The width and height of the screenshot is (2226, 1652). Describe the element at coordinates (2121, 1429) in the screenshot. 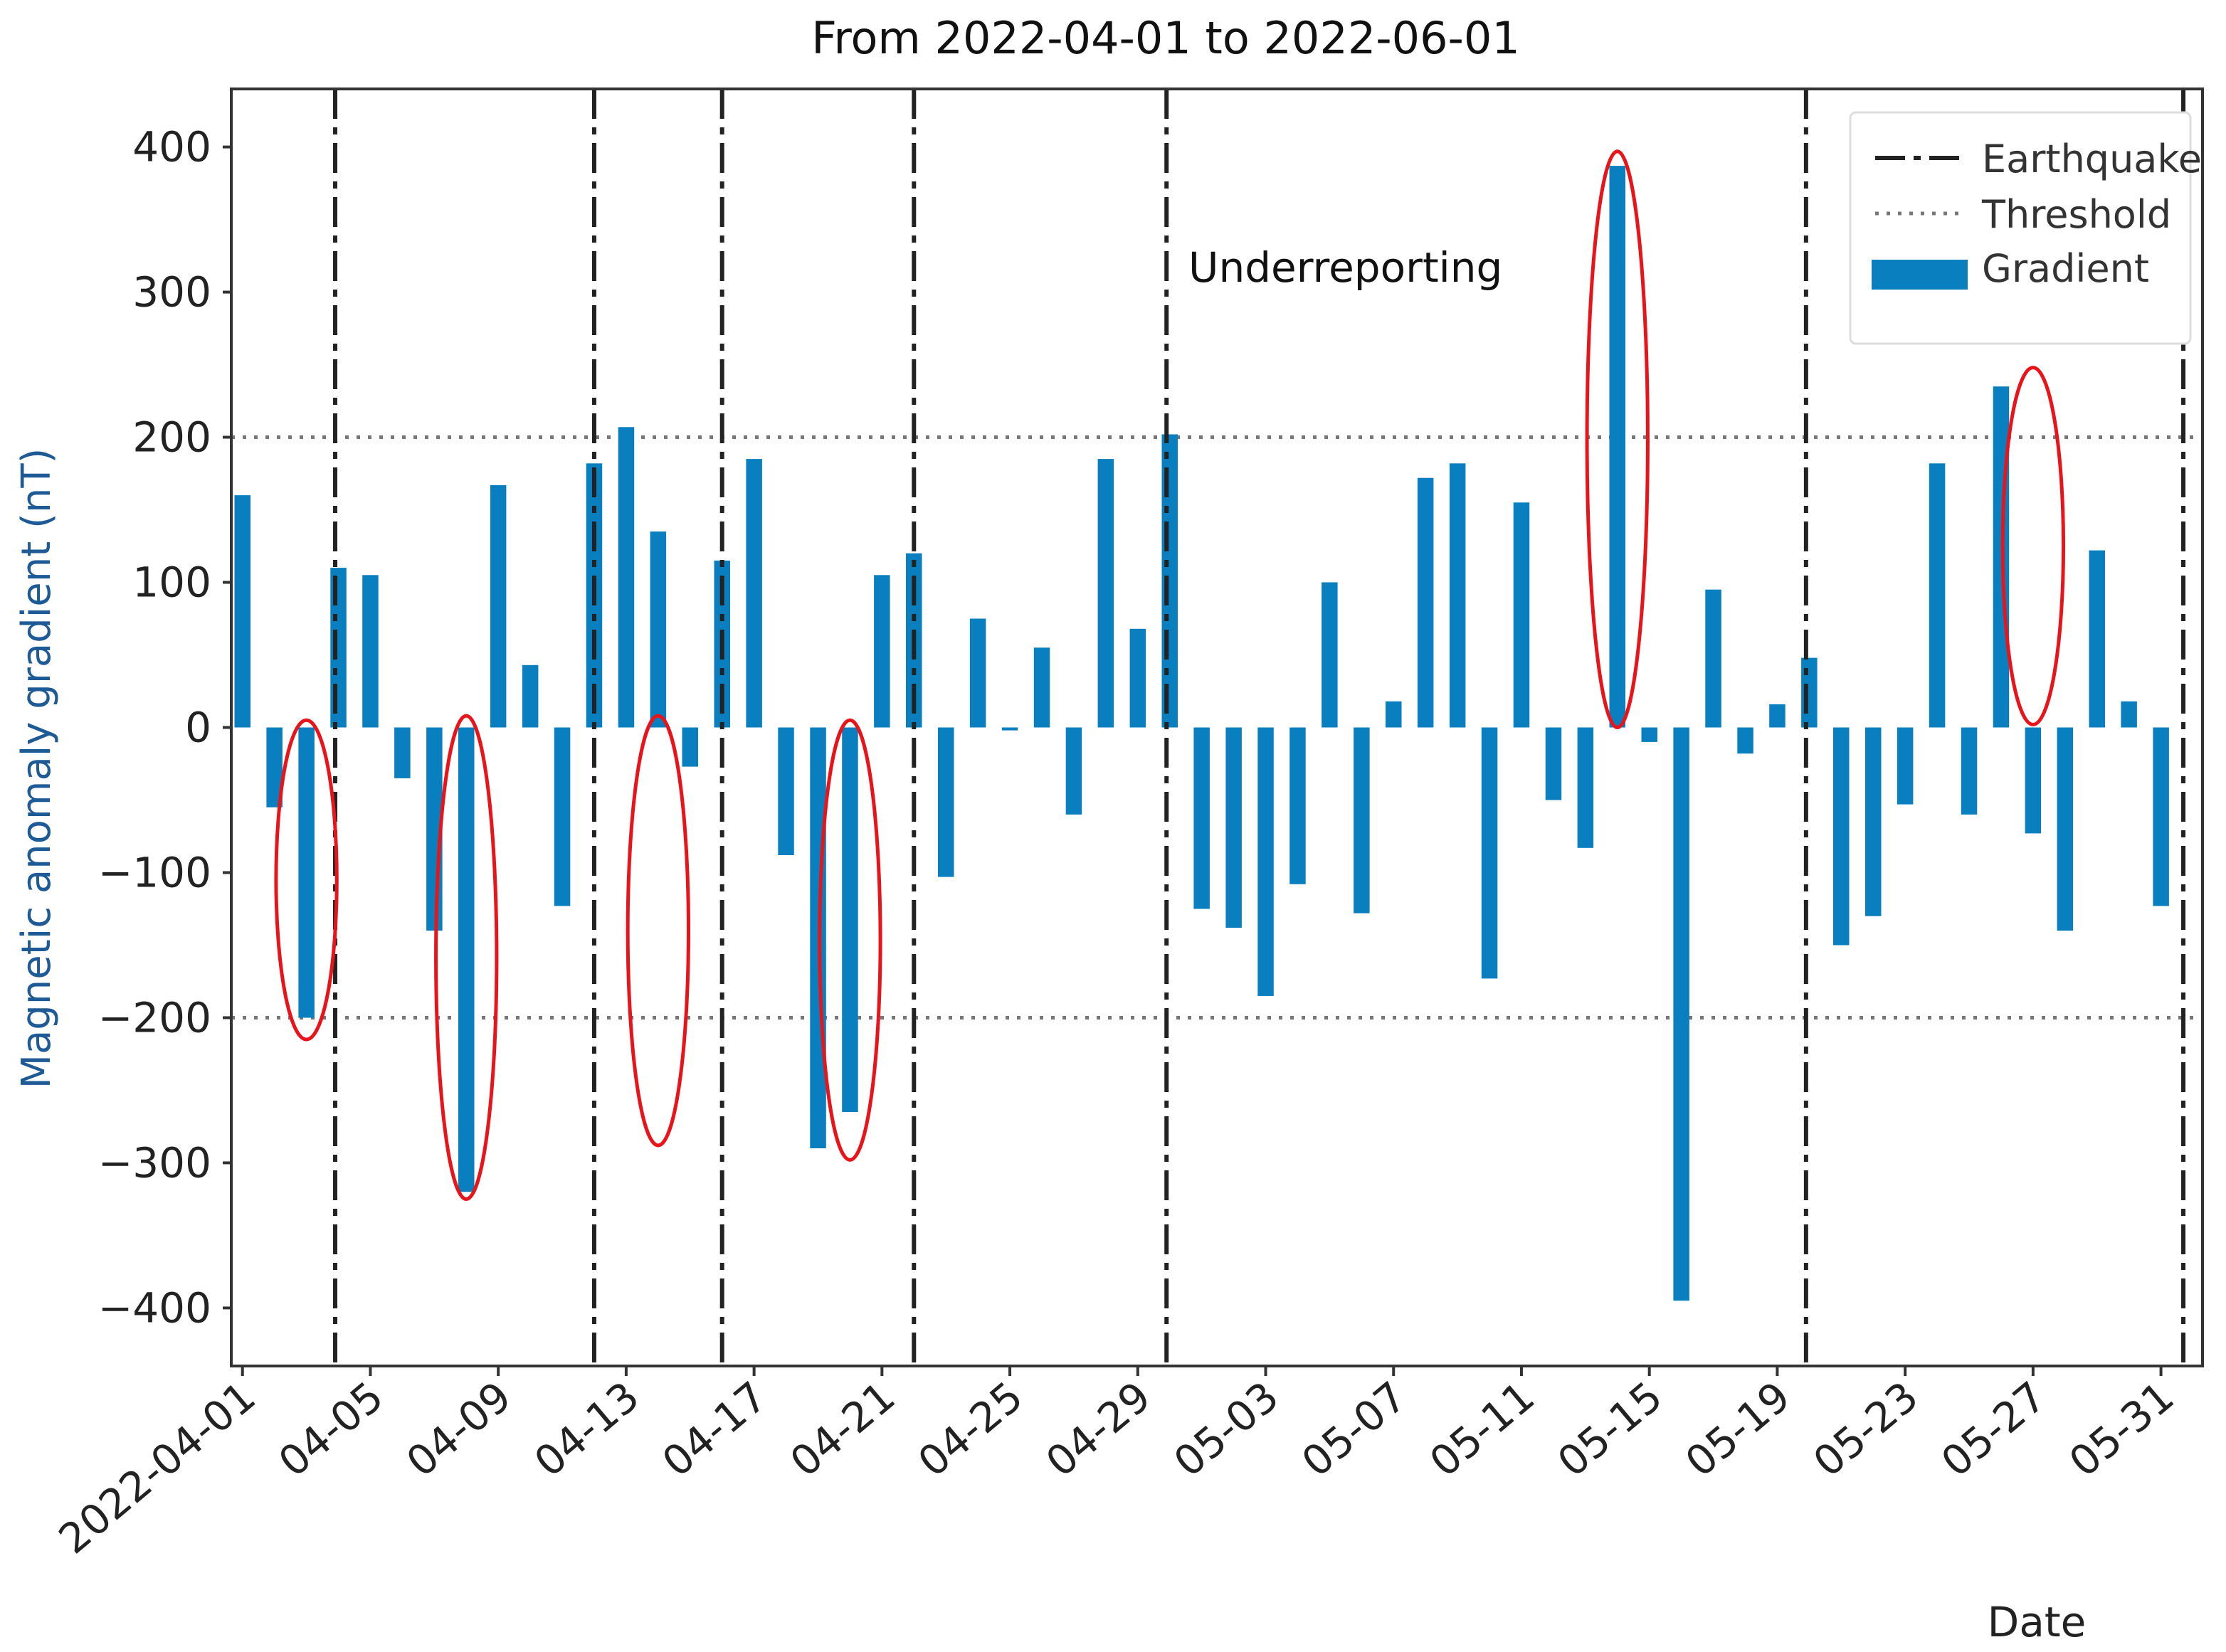

I see `x-tick-label: 05-31` at that location.